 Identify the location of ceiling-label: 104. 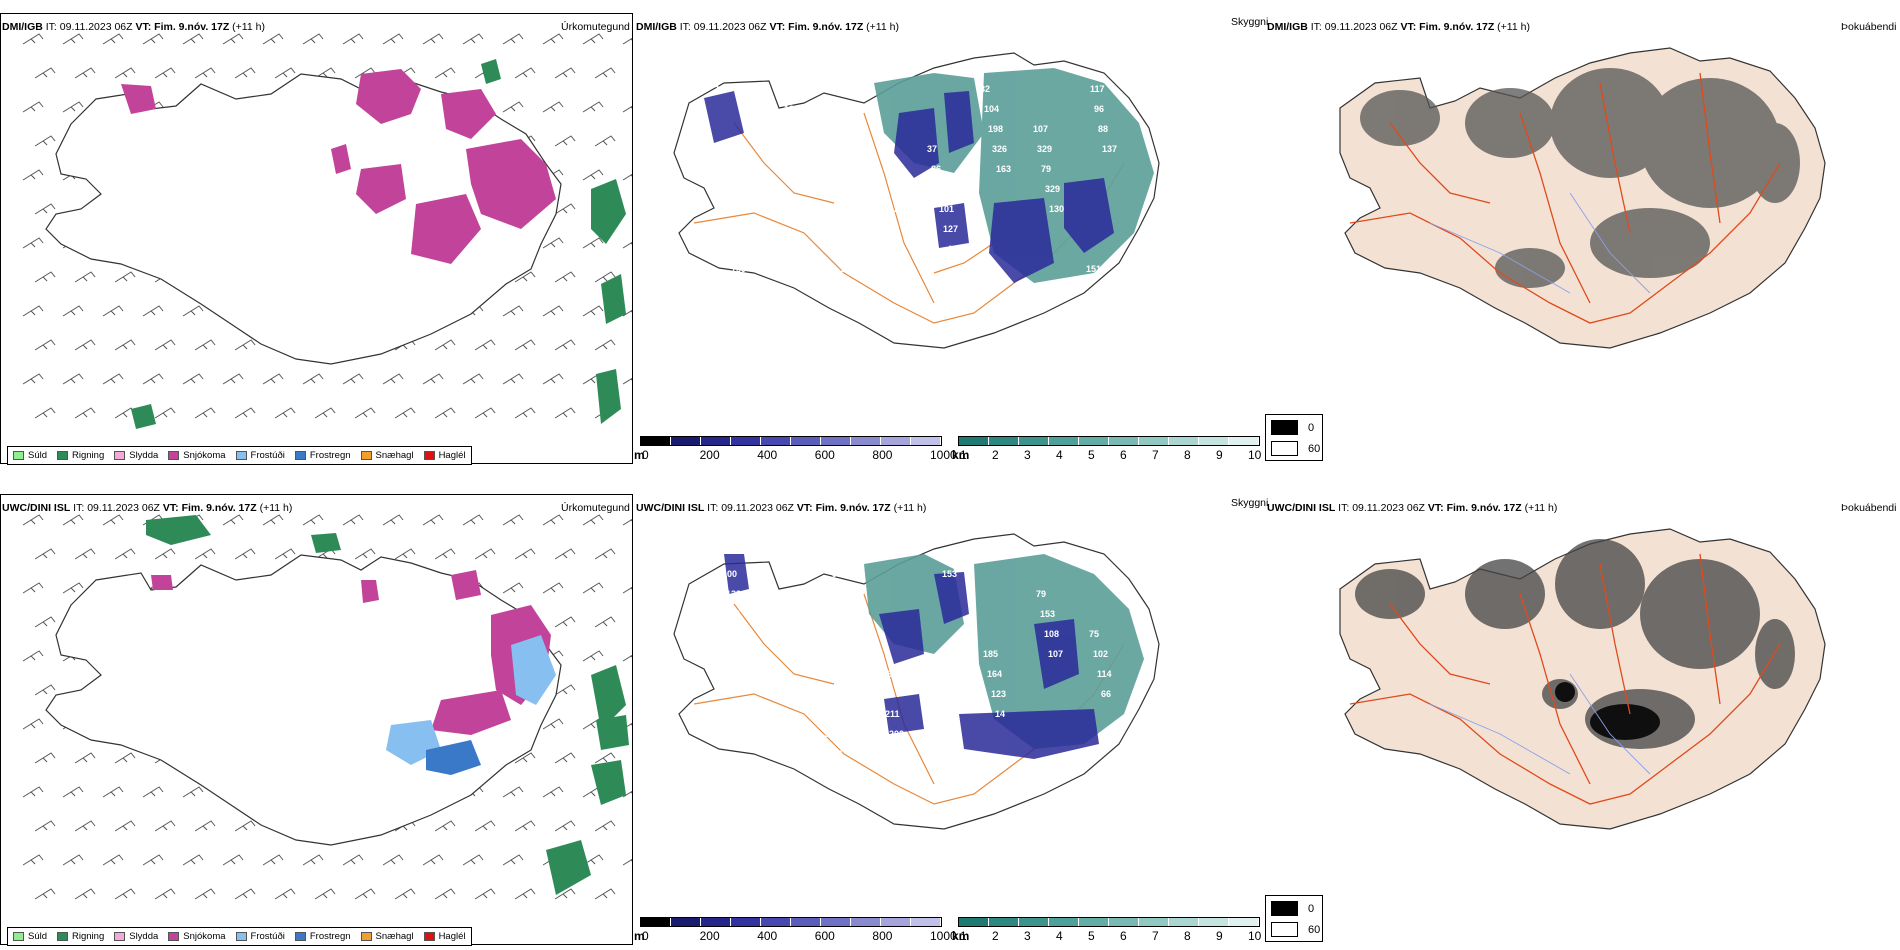
(991, 109).